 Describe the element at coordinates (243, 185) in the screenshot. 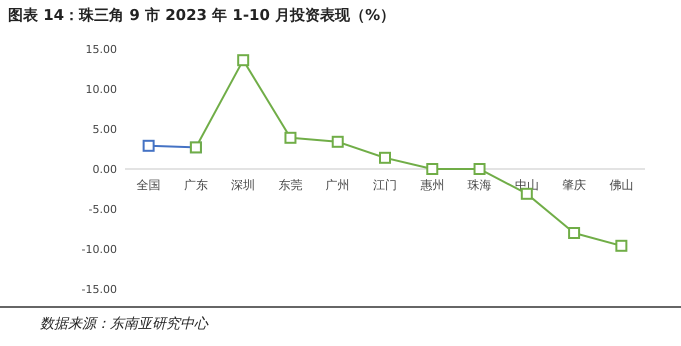

I see `x-tick-label: 深圳` at that location.